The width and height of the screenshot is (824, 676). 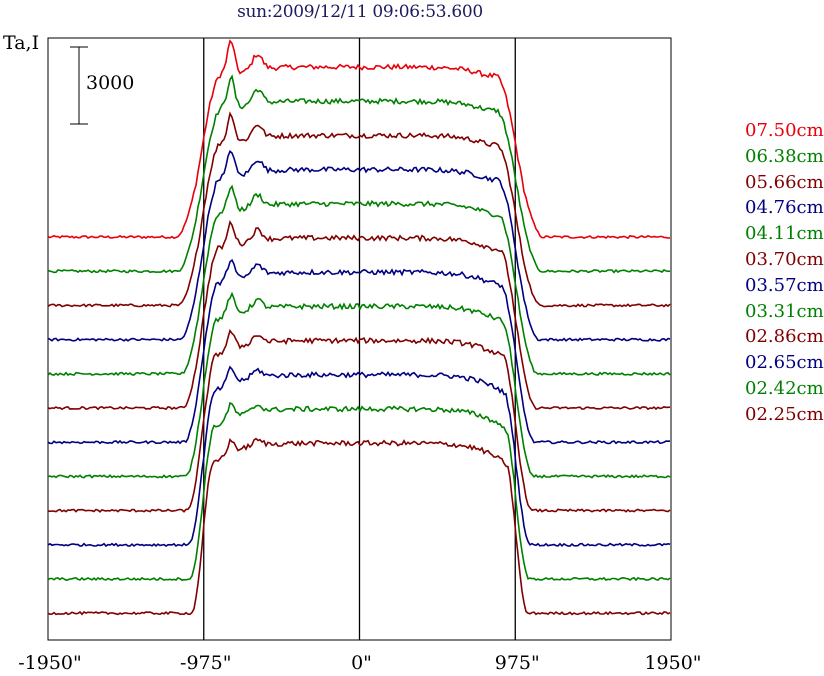 What do you see at coordinates (79, 85) in the screenshot?
I see `scale-bar` at bounding box center [79, 85].